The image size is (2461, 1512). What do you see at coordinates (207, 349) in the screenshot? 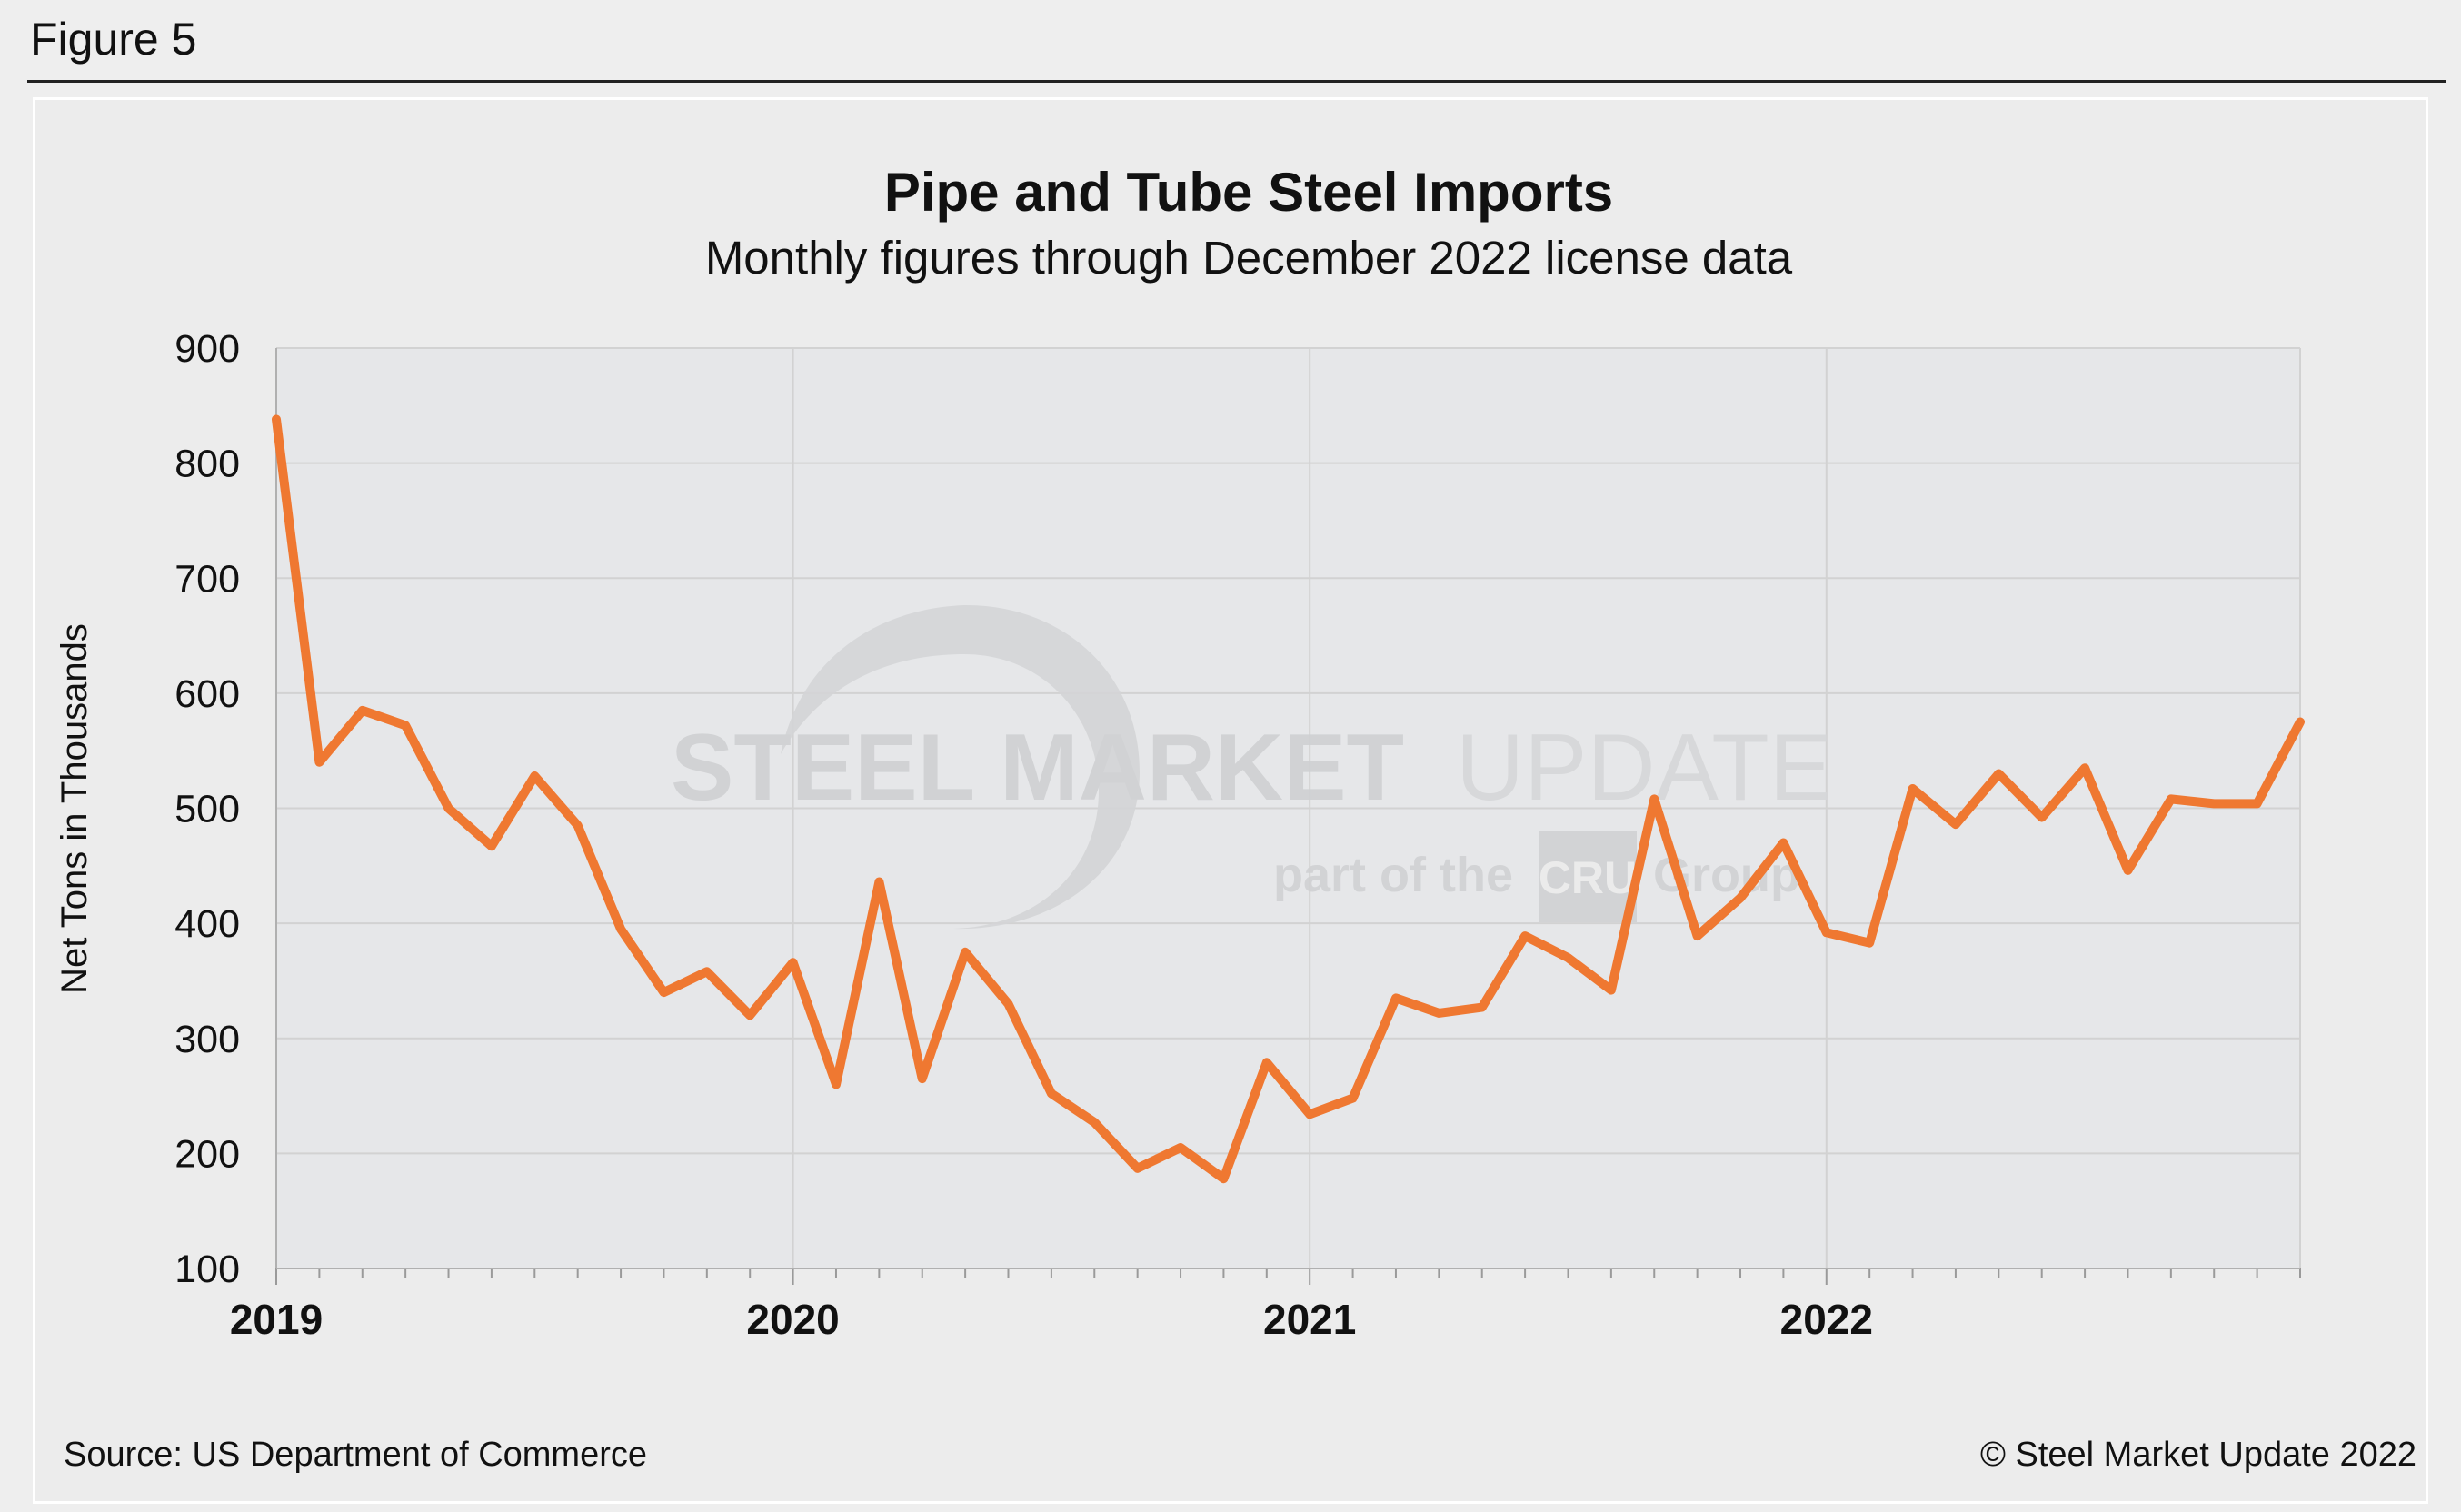
I see `y-tick-label: 900` at bounding box center [207, 349].